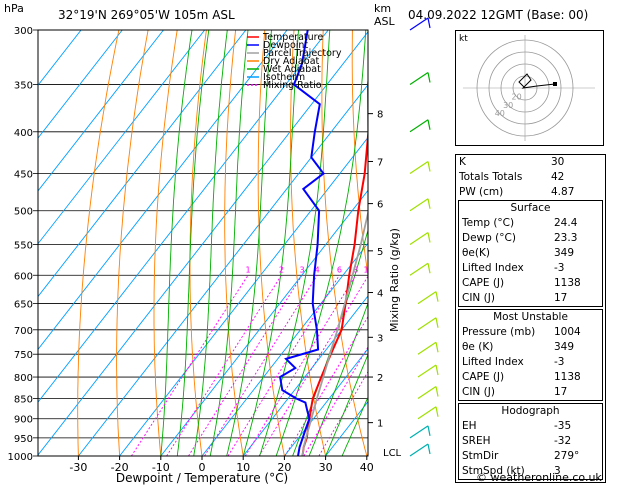  Describe the element at coordinates (285, 45) in the screenshot. I see `legend-label: Dewpoint` at that location.